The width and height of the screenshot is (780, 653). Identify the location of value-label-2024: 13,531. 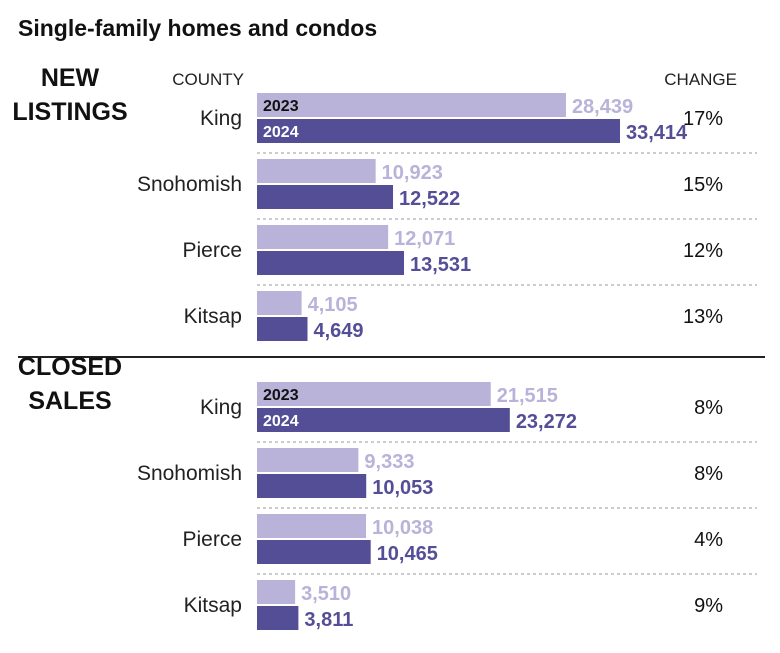
(440, 265).